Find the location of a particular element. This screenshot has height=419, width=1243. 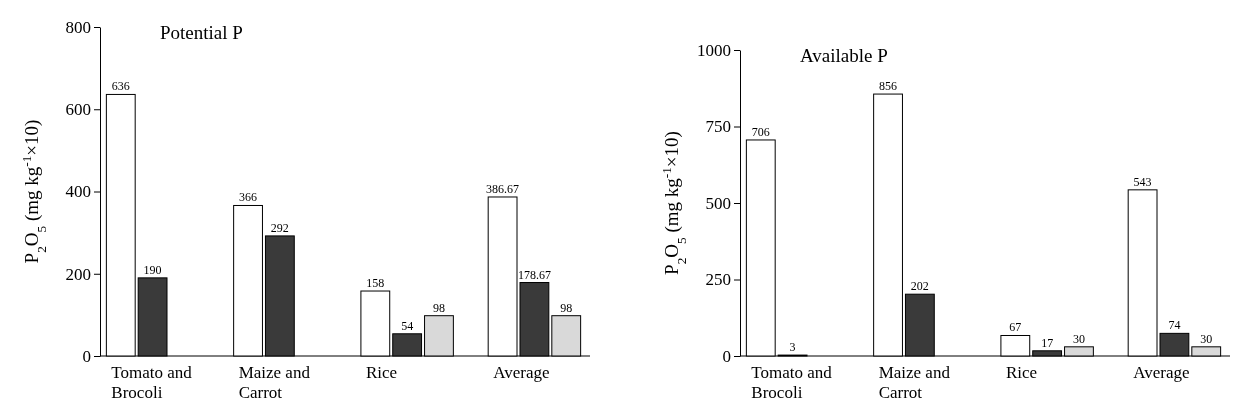

y-tick-label: 200 is located at coordinates (78, 274).